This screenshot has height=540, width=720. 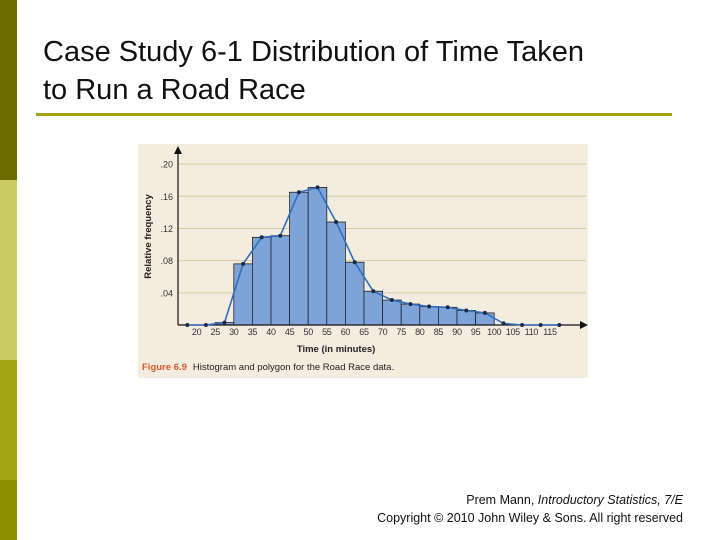 I want to click on x-tick-label: 60, so click(x=346, y=332).